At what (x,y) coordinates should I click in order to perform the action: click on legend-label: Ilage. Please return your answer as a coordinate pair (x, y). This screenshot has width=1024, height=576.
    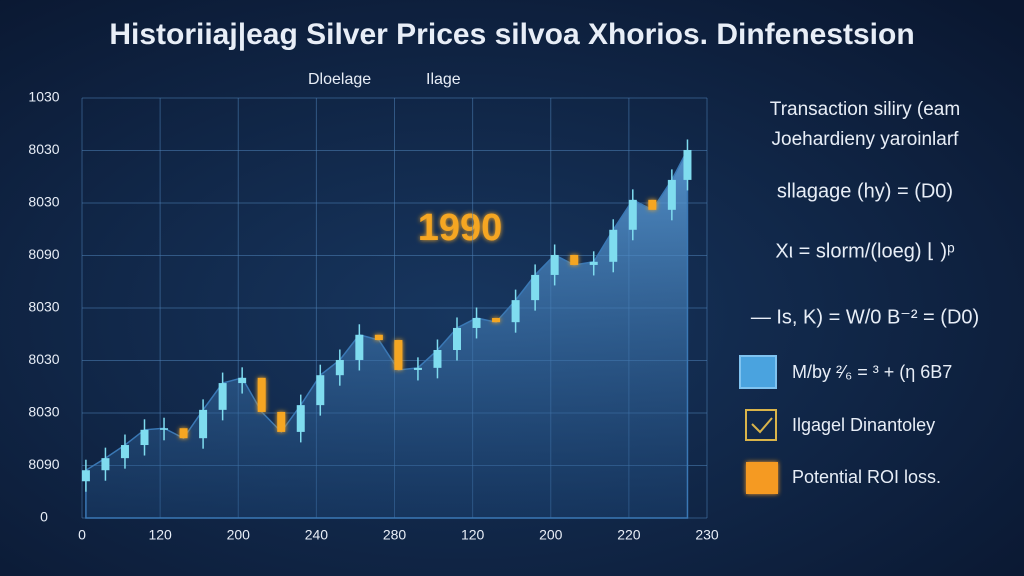
    Looking at the image, I should click on (443, 79).